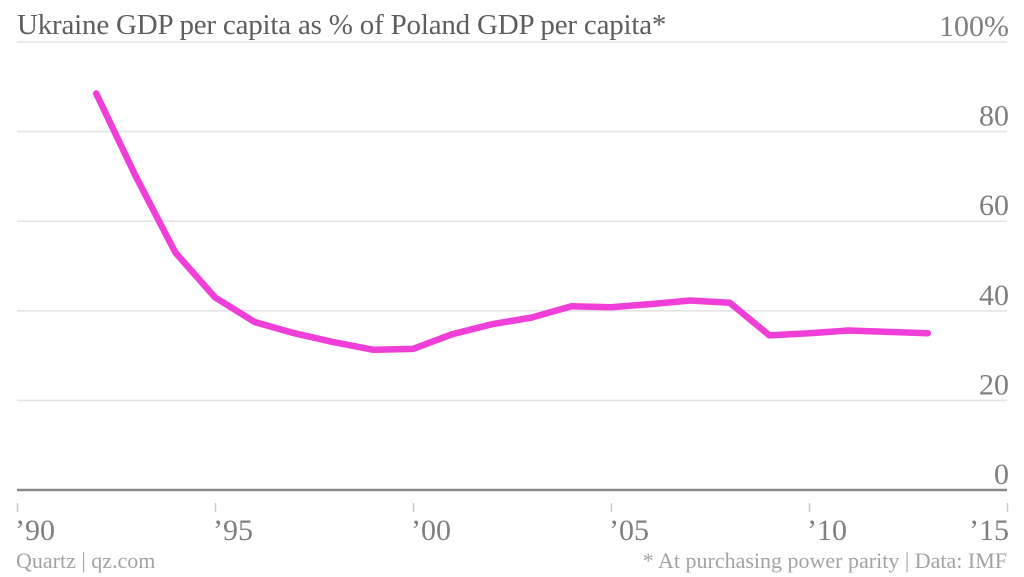  I want to click on x-tick-label-1995: ’95, so click(233, 530).